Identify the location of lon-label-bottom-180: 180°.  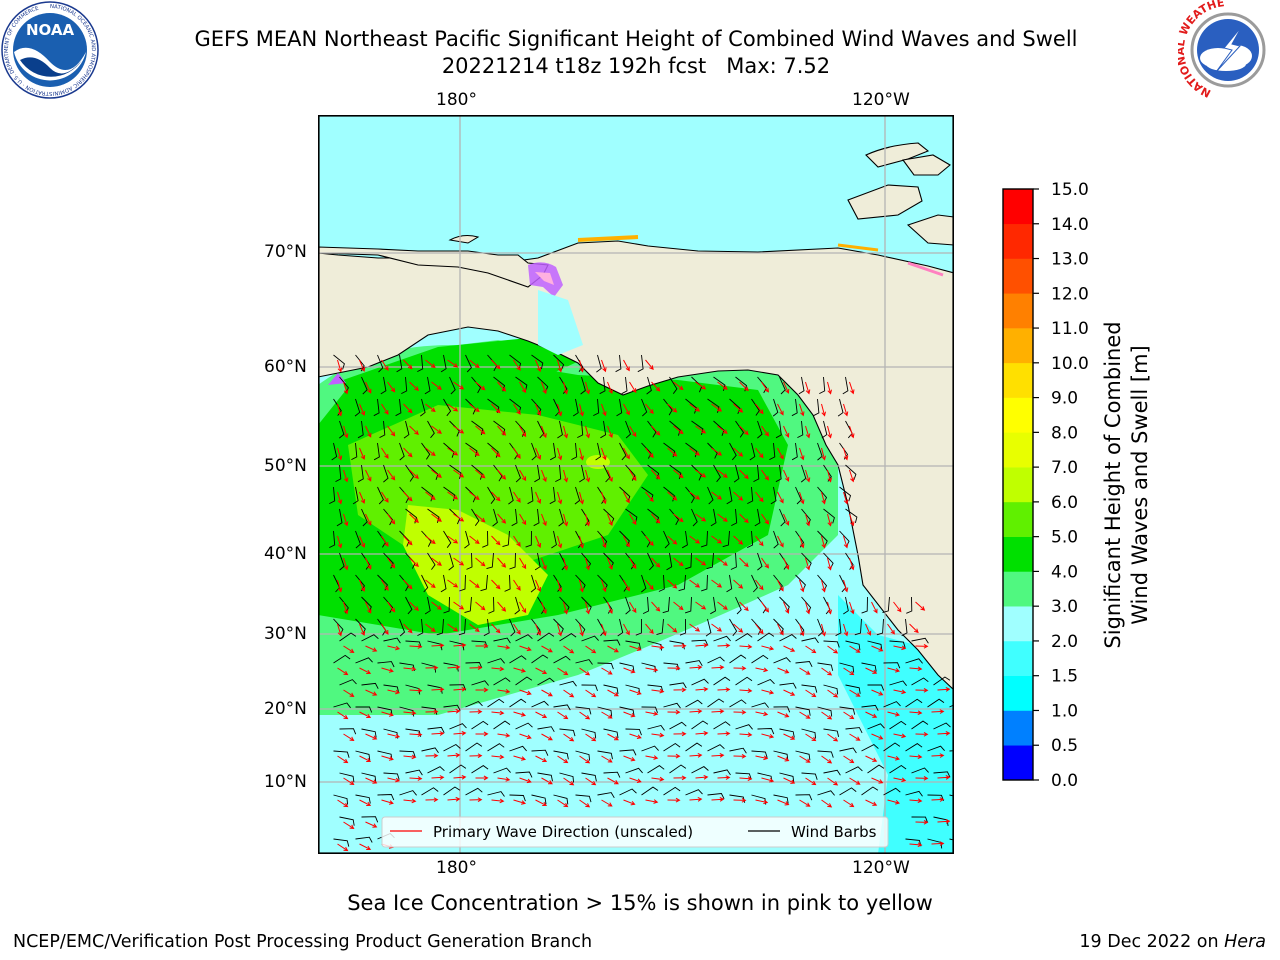
(456, 868).